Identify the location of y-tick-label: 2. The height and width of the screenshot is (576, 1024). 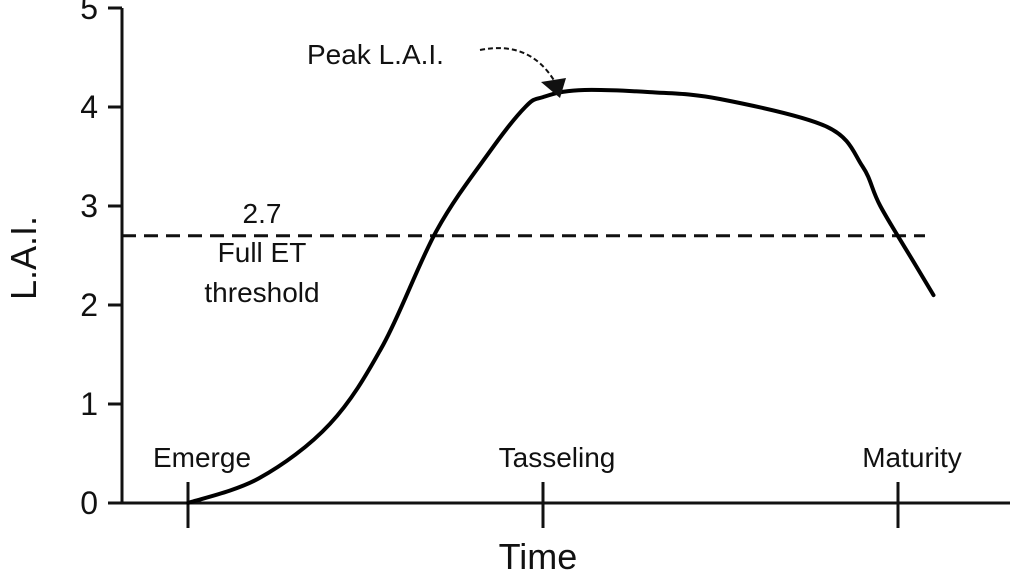
(89, 305).